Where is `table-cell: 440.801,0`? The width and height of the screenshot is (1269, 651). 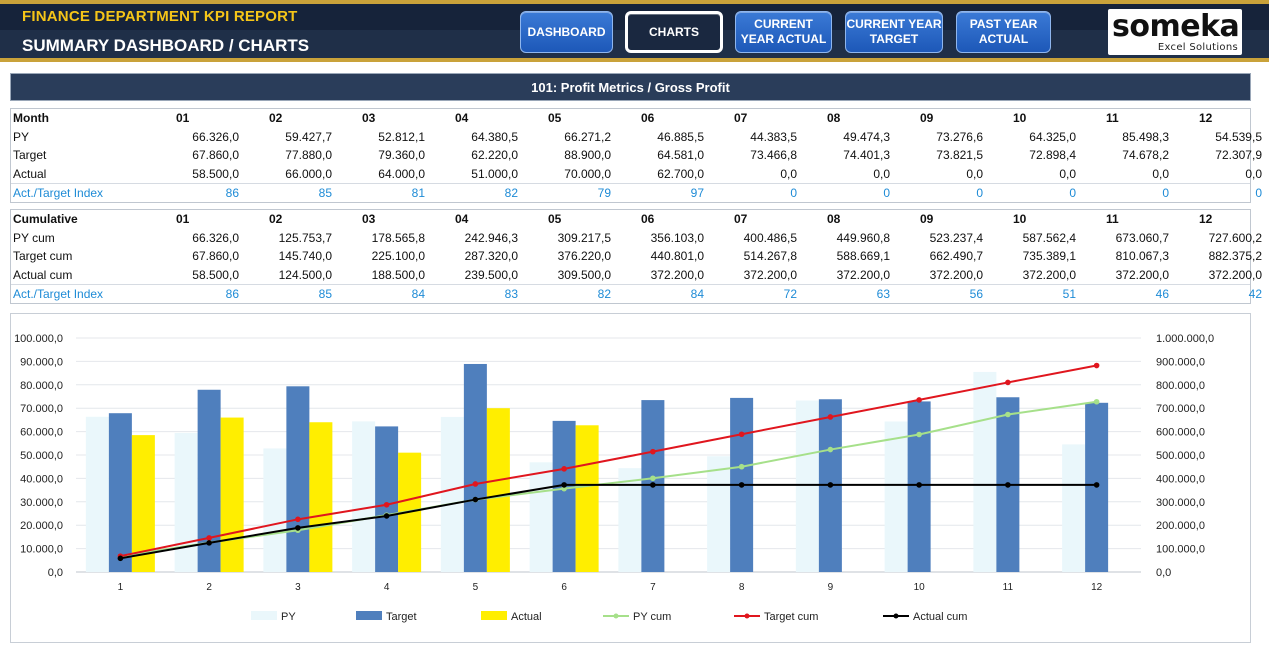
table-cell: 440.801,0 is located at coordinates (677, 256).